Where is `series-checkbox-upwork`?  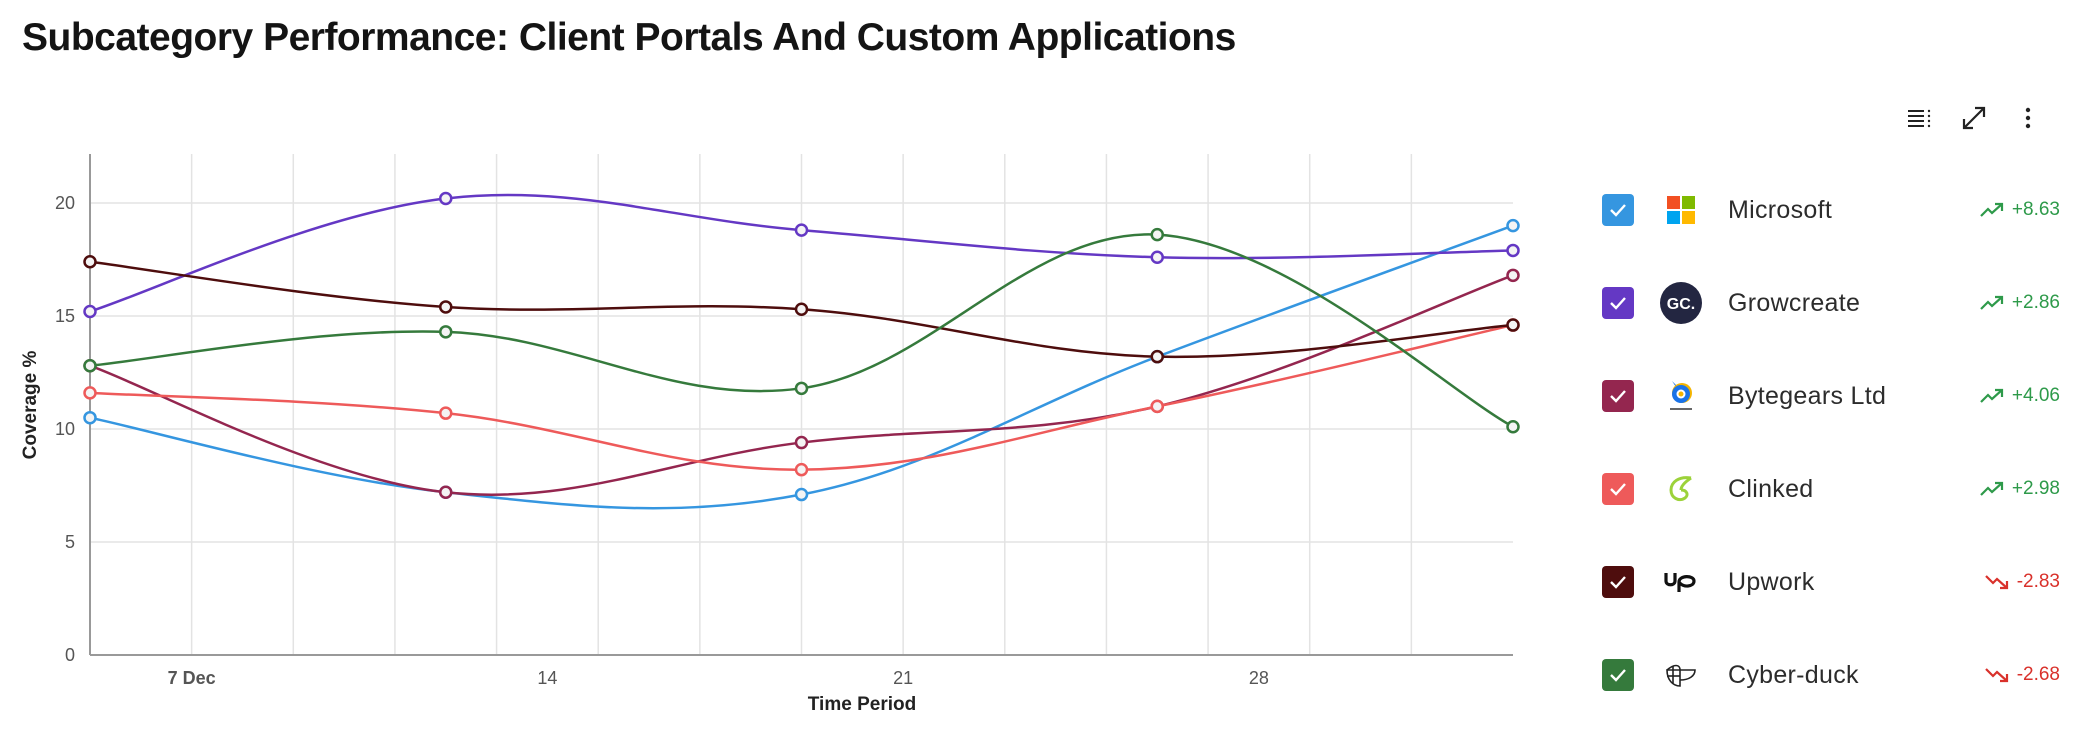
series-checkbox-upwork is located at coordinates (1618, 582).